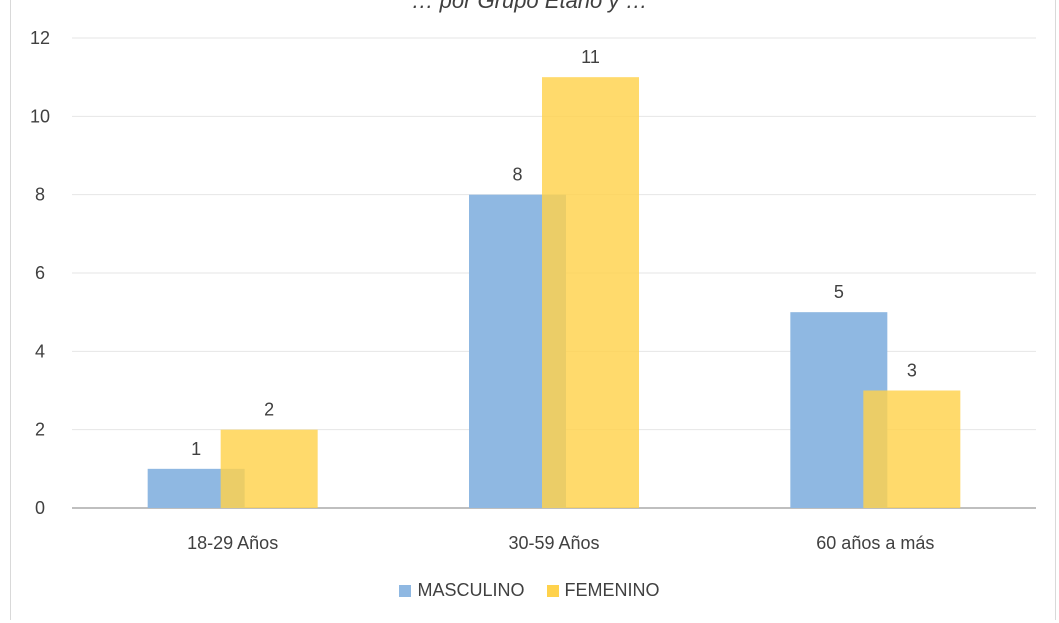 This screenshot has width=1059, height=623. I want to click on data-label: 3, so click(912, 371).